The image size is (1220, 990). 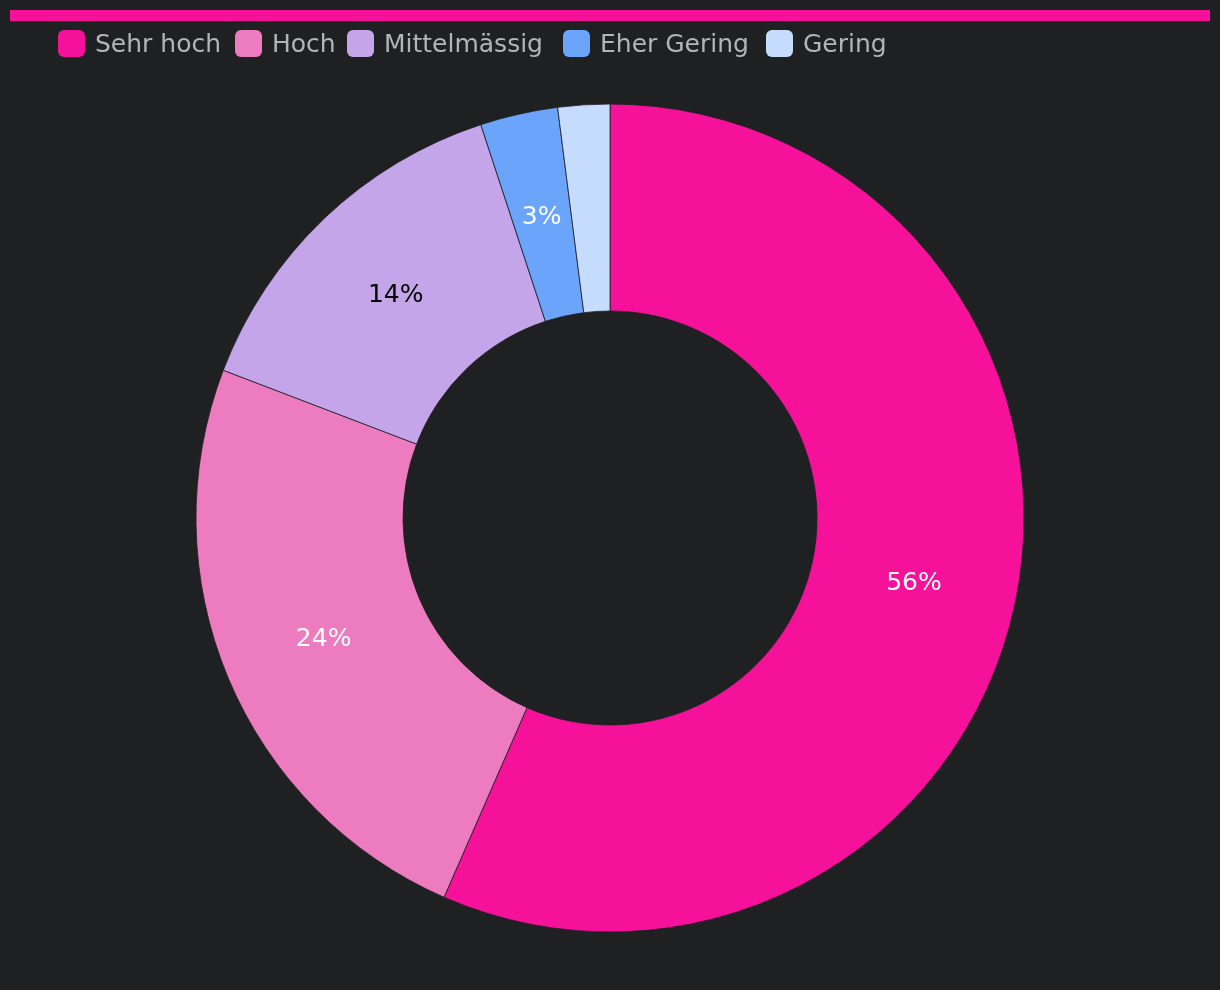 What do you see at coordinates (674, 43) in the screenshot?
I see `legend-label: Eher Gering` at bounding box center [674, 43].